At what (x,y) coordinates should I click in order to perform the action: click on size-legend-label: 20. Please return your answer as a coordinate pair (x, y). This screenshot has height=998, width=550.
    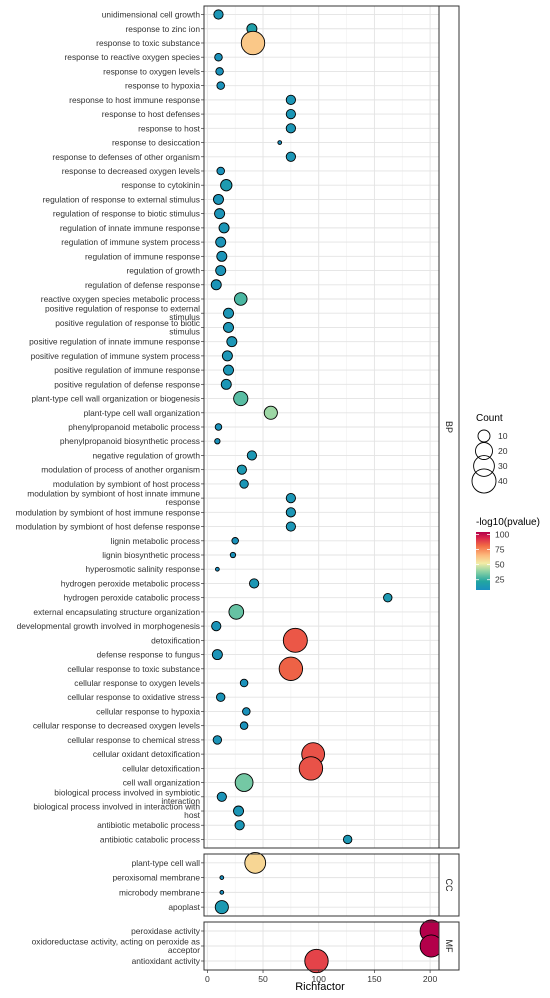
    Looking at the image, I should click on (503, 451).